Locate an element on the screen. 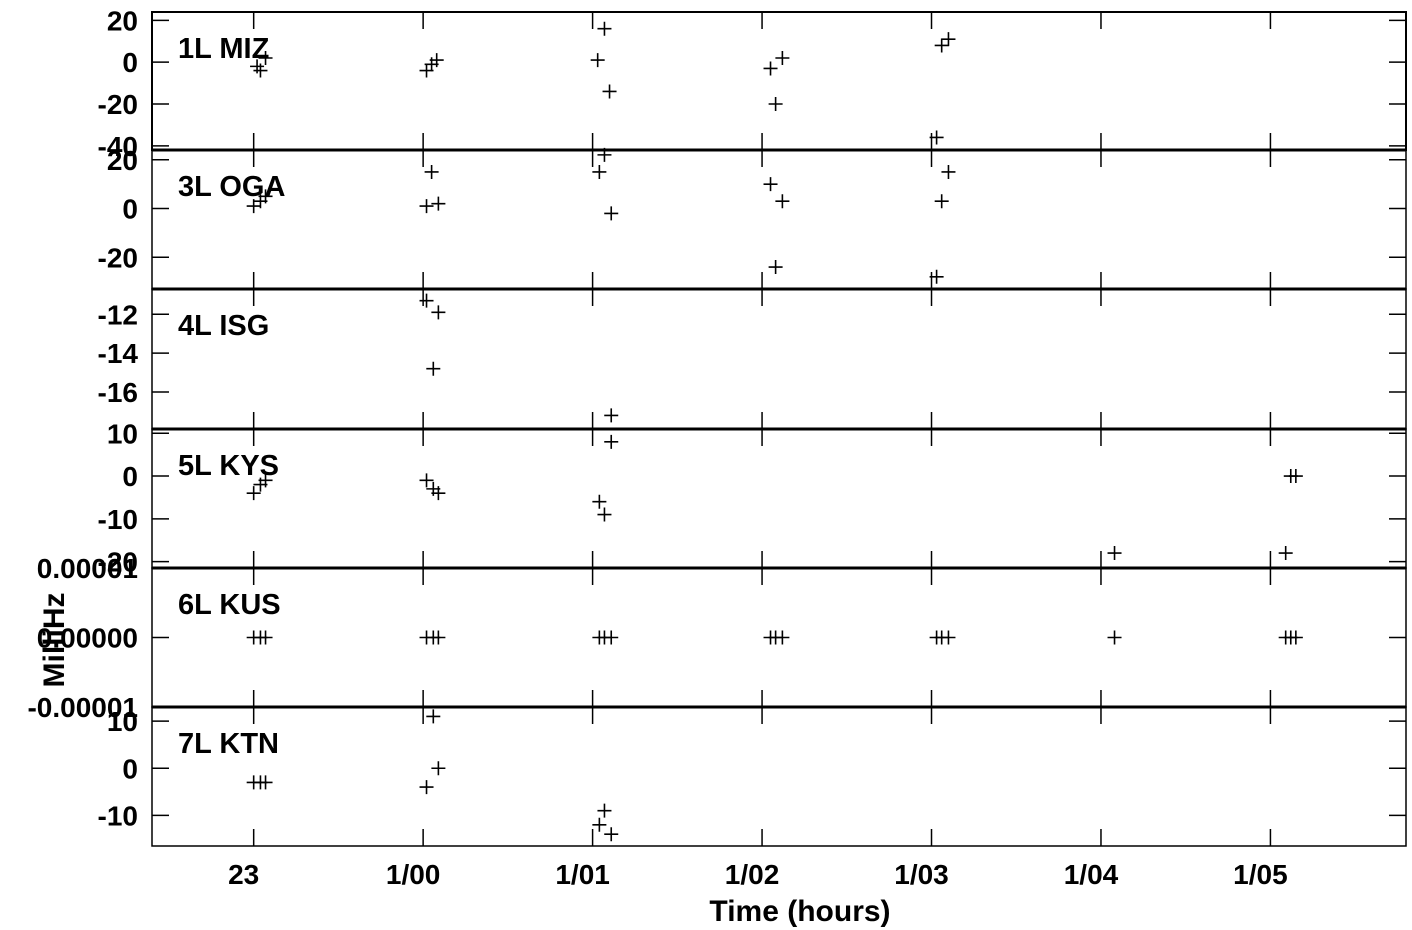  x-tick-label: 23 is located at coordinates (243, 874).